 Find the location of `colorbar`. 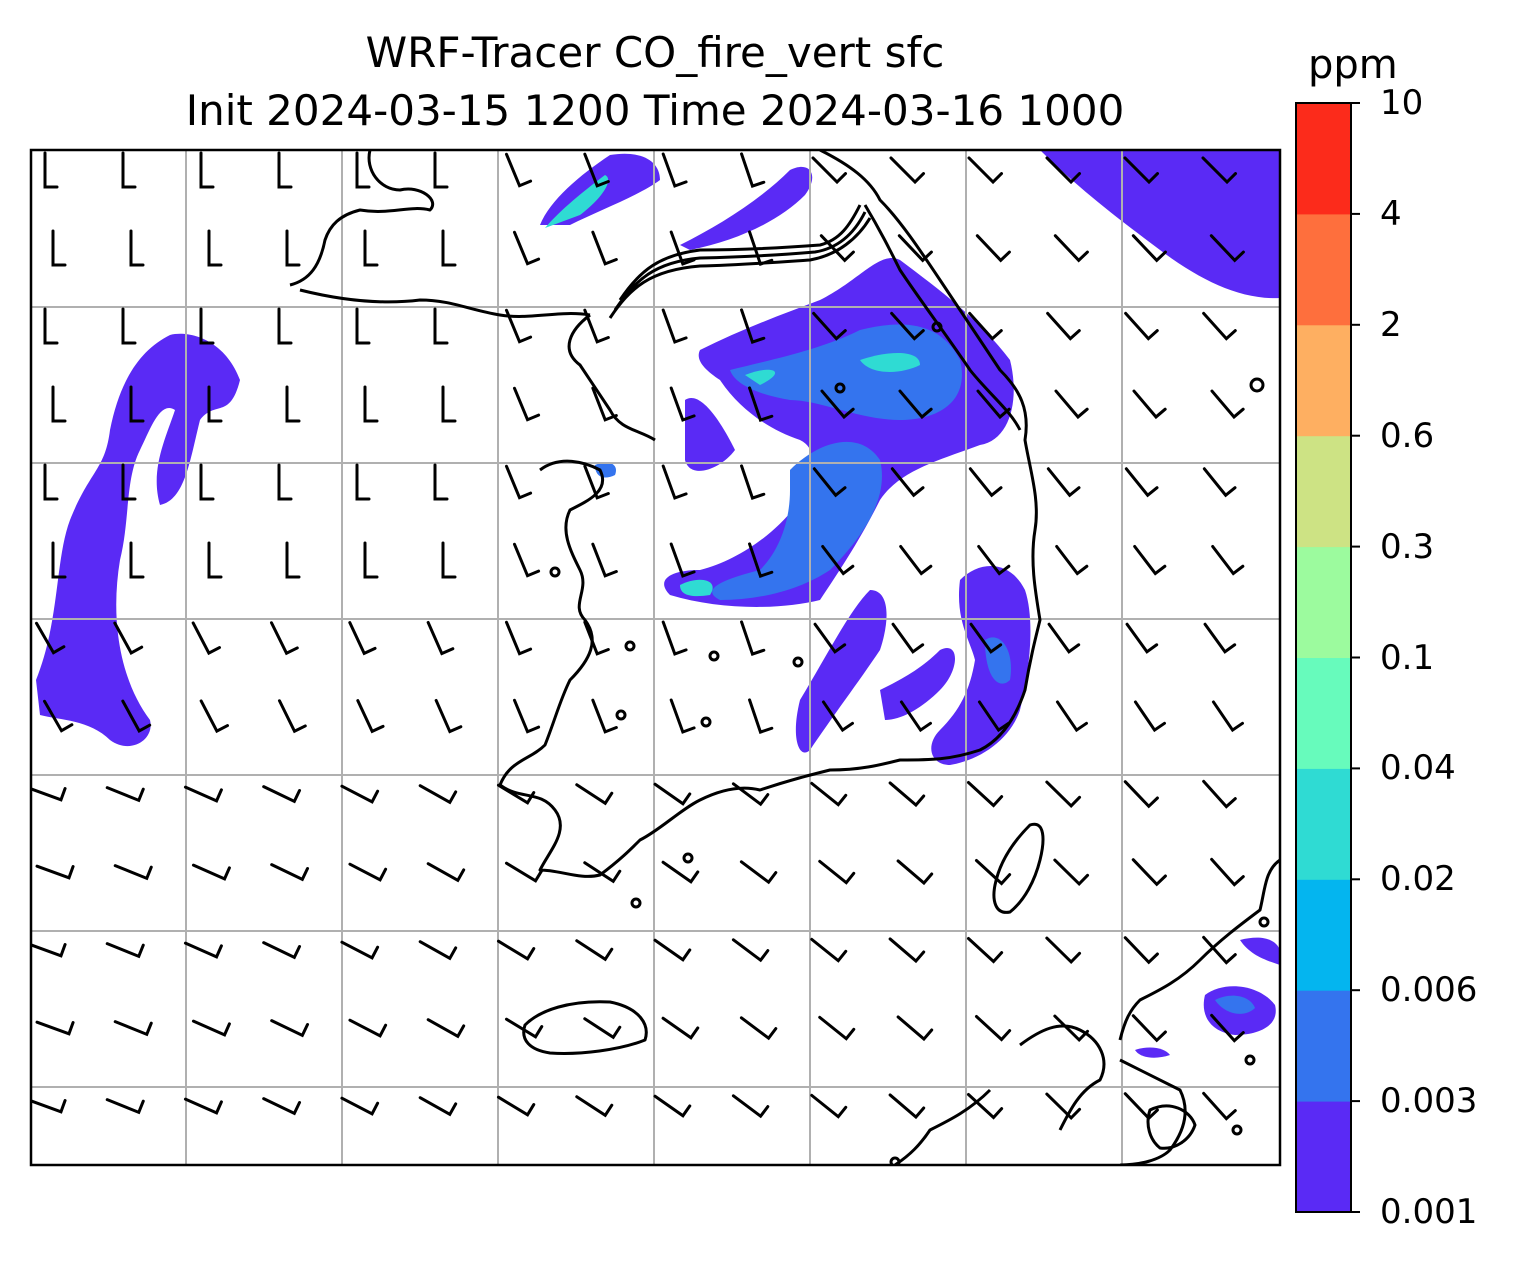

colorbar is located at coordinates (1327, 657).